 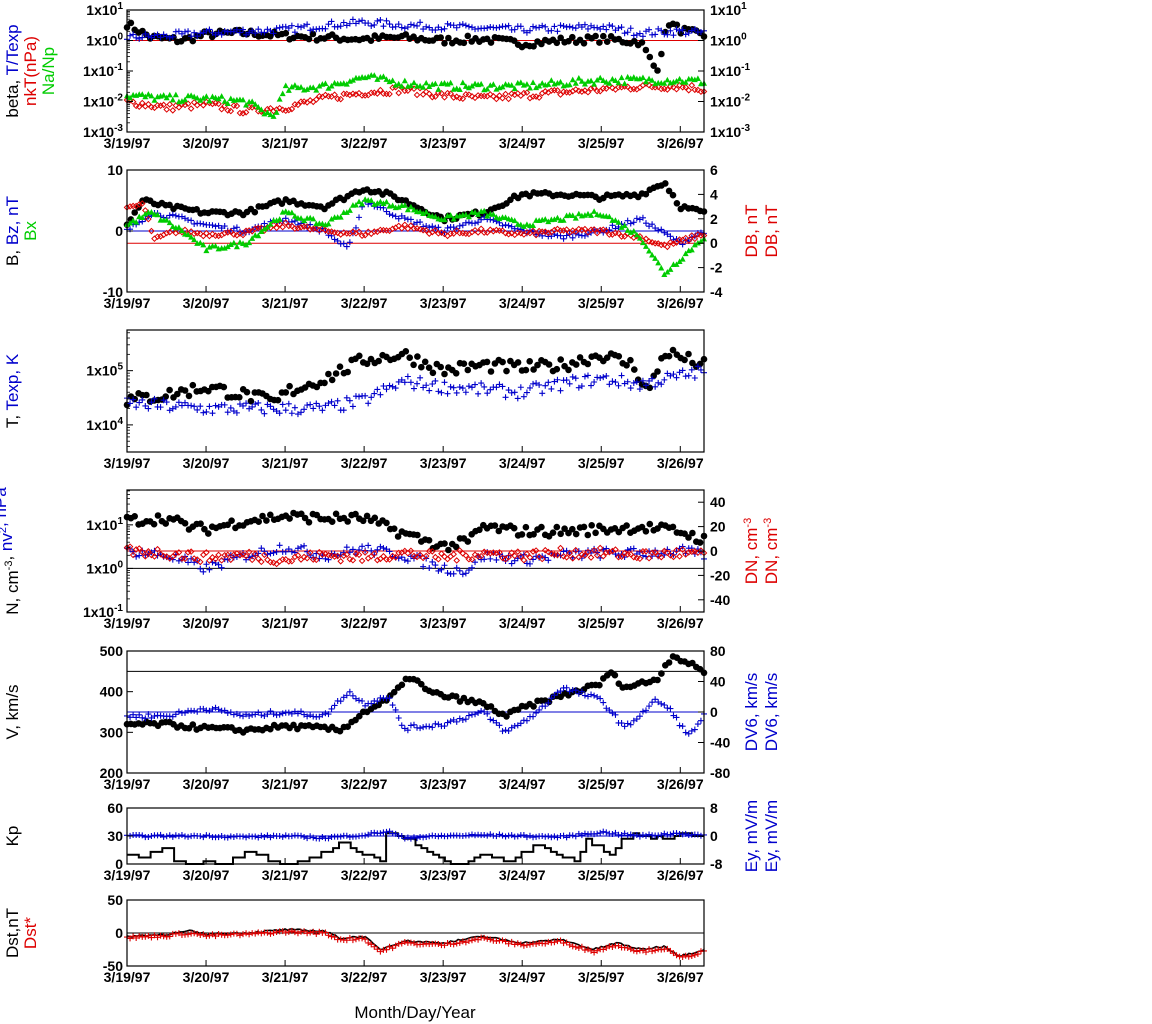 What do you see at coordinates (206, 463) in the screenshot?
I see `xtick-label-temp-1: 3/20/97` at bounding box center [206, 463].